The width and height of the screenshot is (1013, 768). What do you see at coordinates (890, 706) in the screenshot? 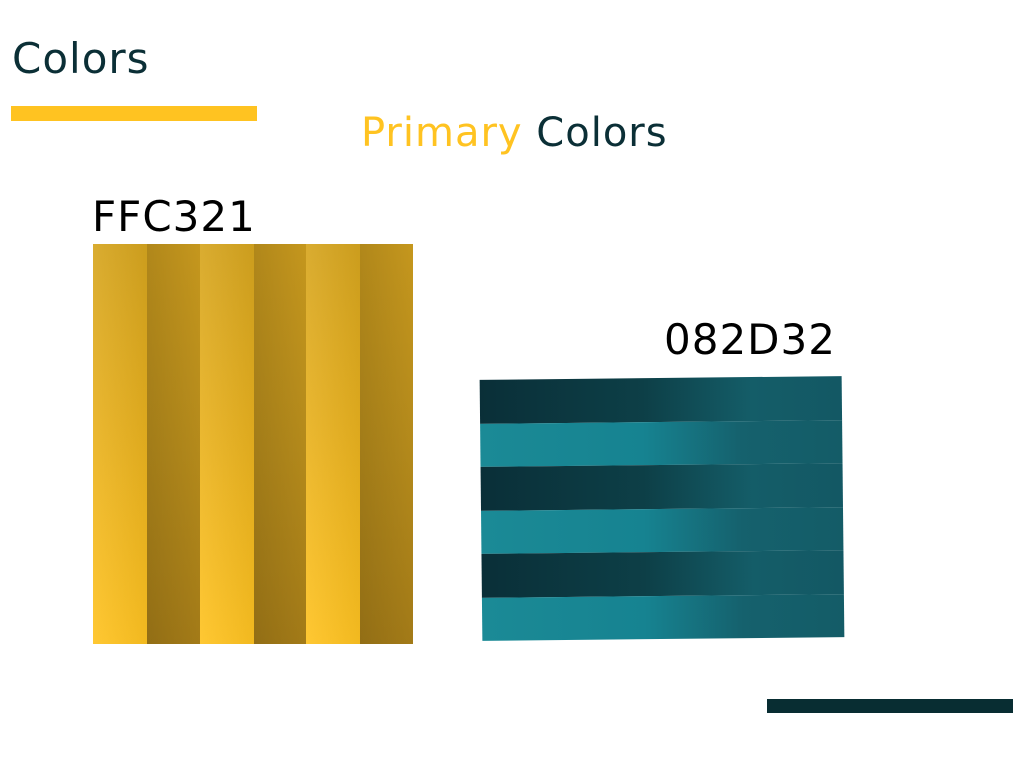
I see `bottom-accent-bar` at bounding box center [890, 706].